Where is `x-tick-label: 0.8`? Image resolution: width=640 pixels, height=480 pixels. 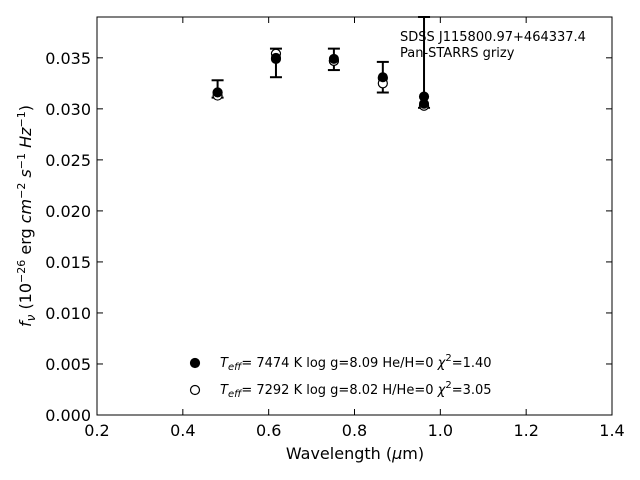
x-tick-label: 0.8 is located at coordinates (354, 430).